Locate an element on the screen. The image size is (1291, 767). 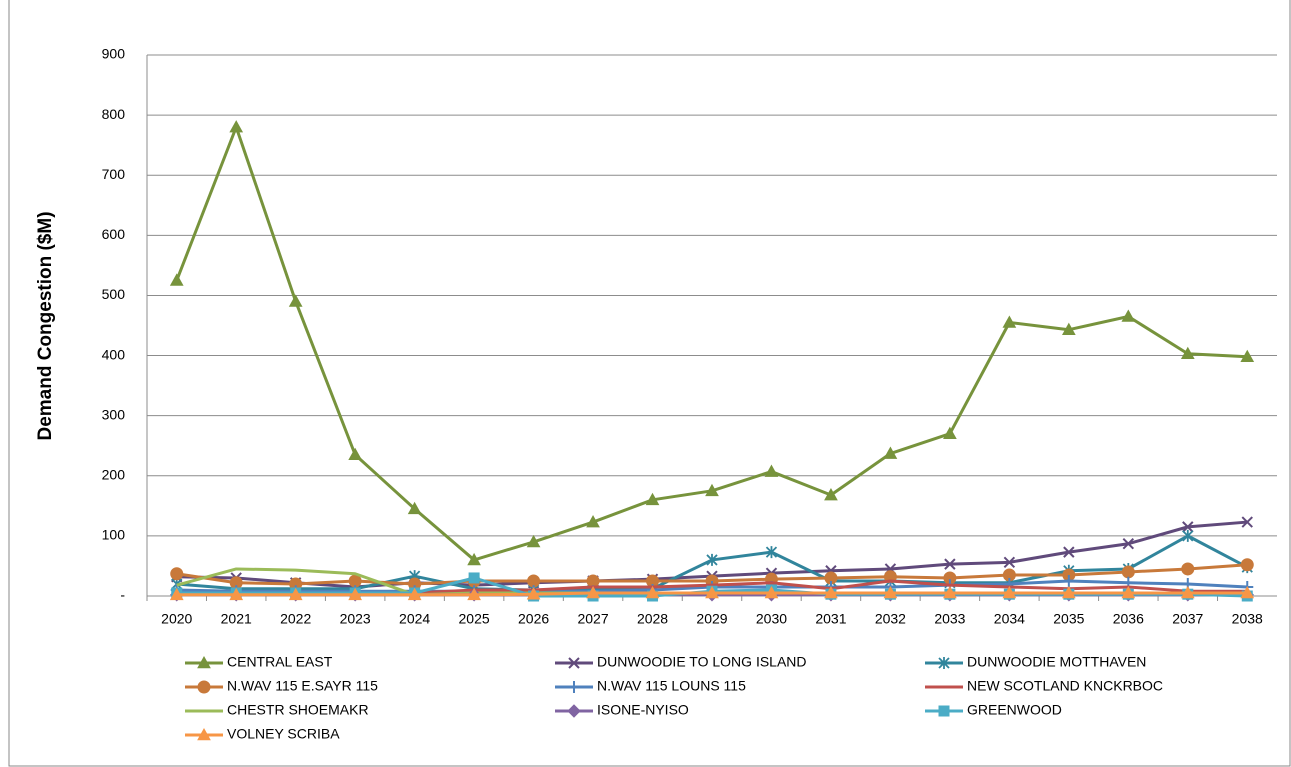
legend-label: CHESTR SHOEMAKR is located at coordinates (298, 710).